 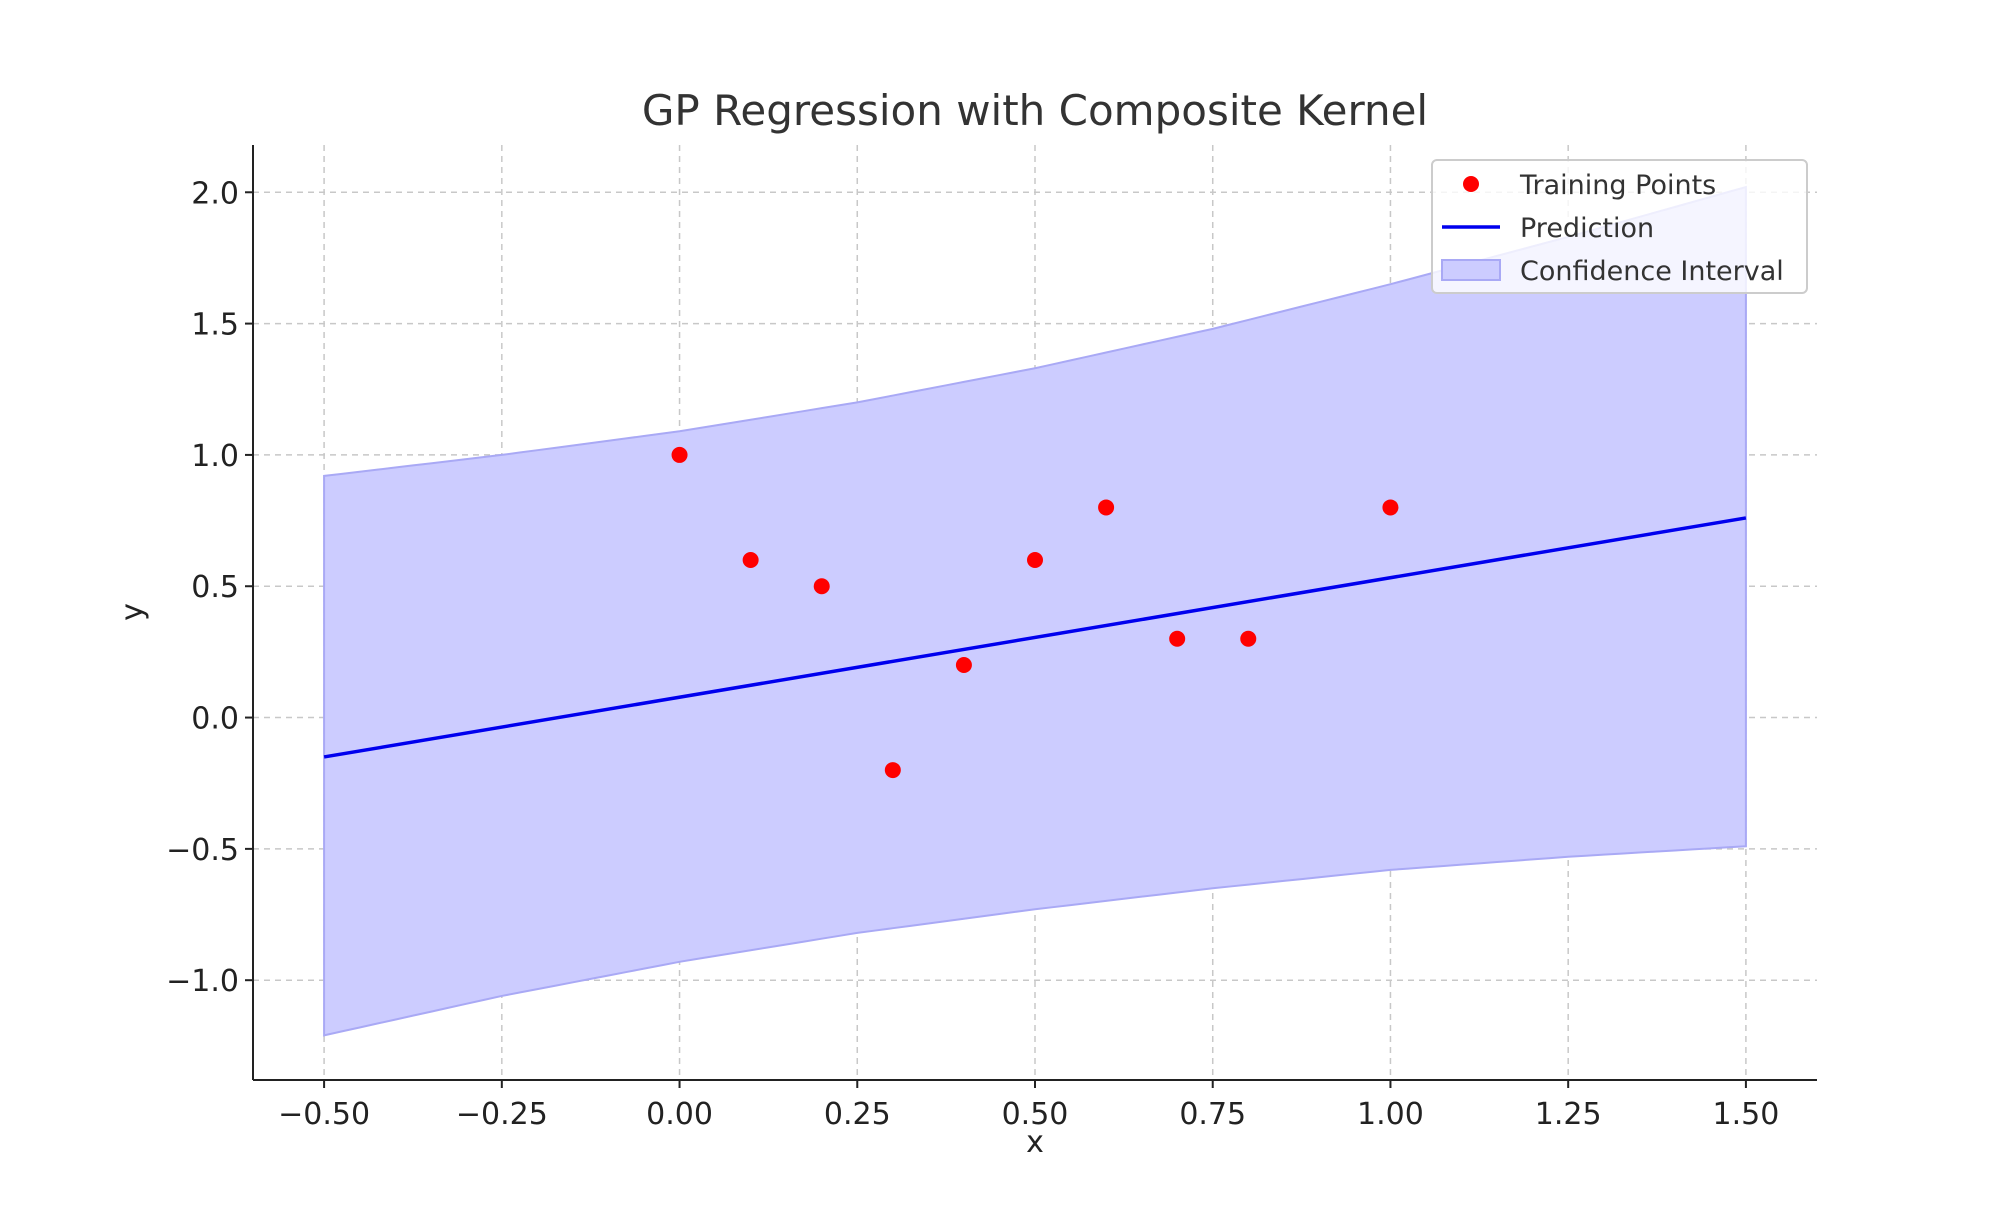 I want to click on x-tick-label: −0.25, so click(x=502, y=1114).